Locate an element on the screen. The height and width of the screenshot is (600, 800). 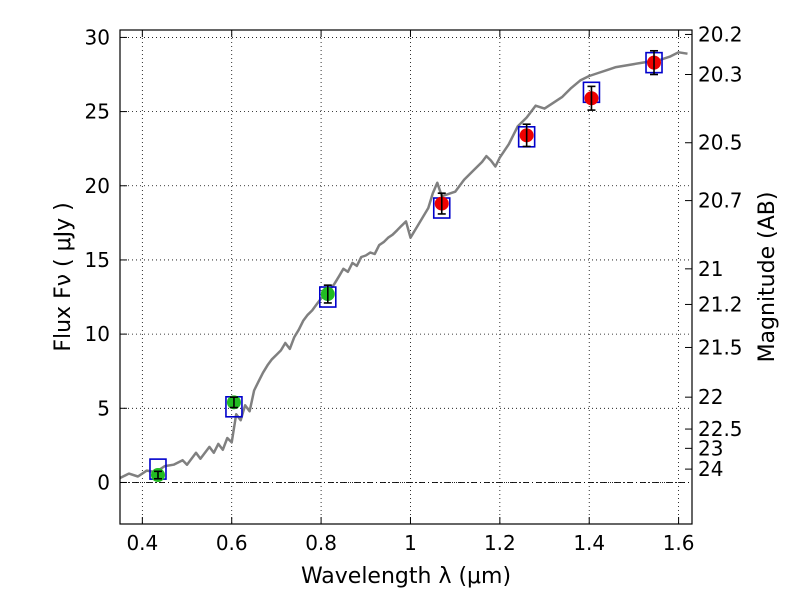
x-tick-label: 0.6 is located at coordinates (232, 543).